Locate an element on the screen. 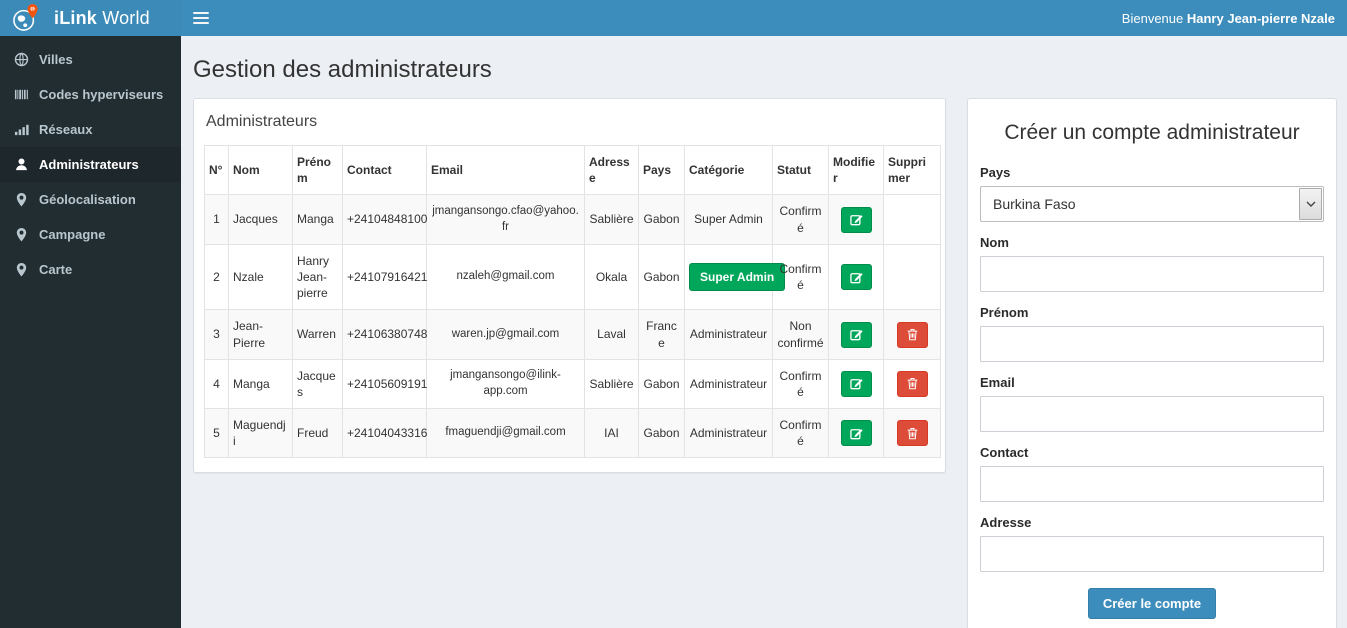 The image size is (1347, 628). cell-contact: +24107916421 is located at coordinates (384, 277).